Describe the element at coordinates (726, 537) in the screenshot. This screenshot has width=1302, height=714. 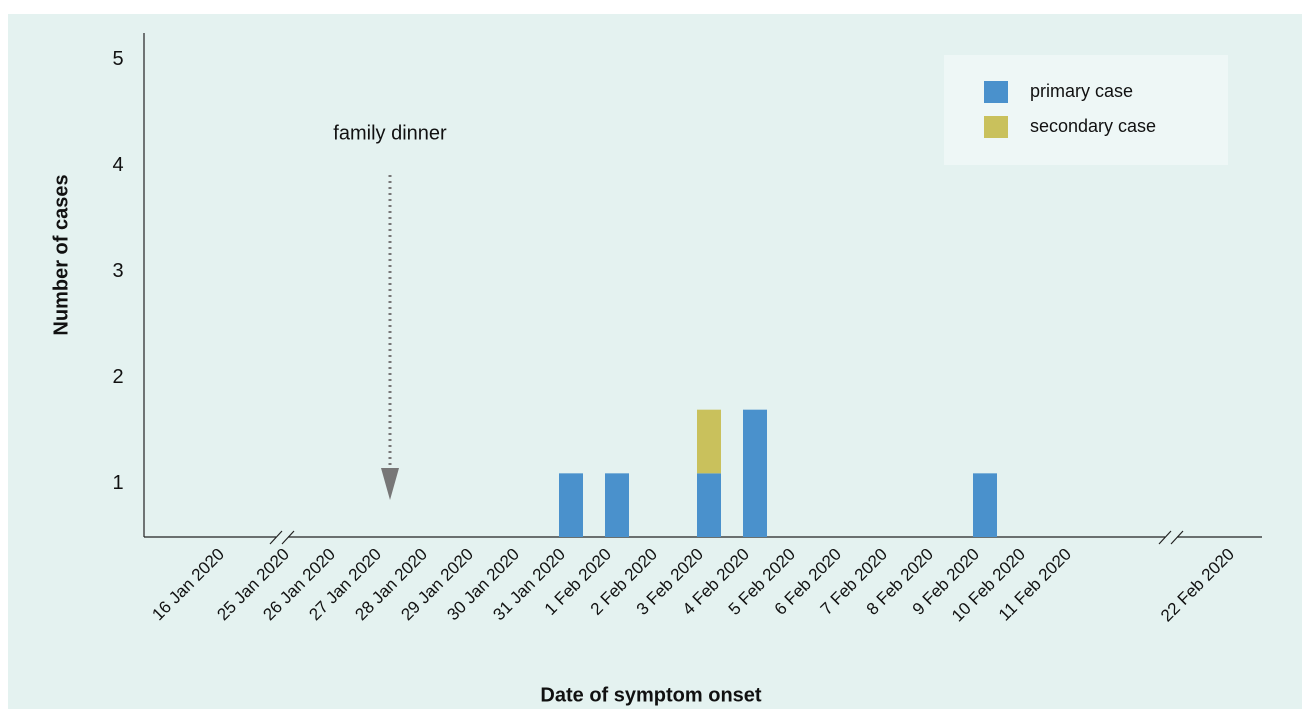
I see `axis-break` at that location.